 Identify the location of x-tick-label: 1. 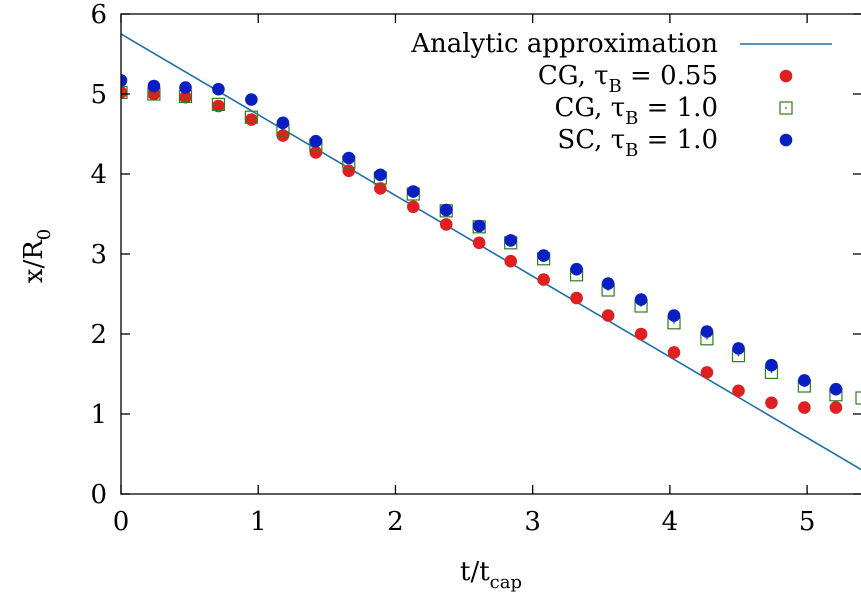
(258, 522).